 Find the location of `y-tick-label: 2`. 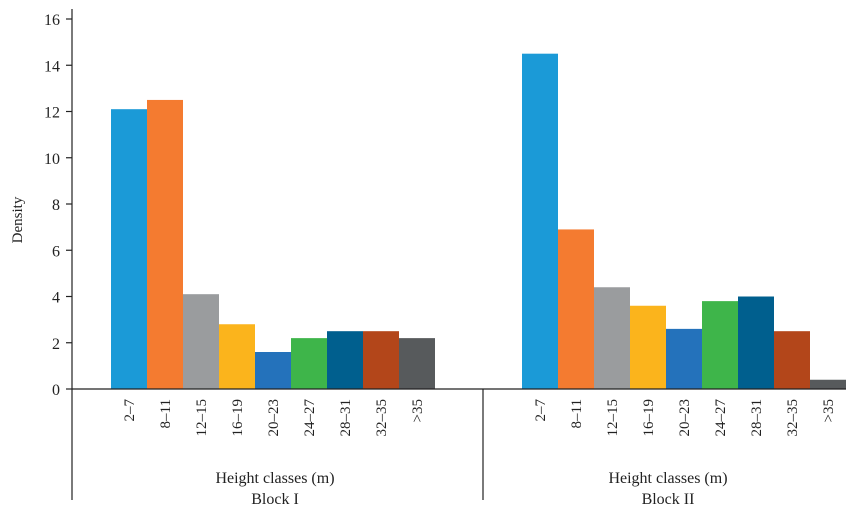

y-tick-label: 2 is located at coordinates (56, 344).